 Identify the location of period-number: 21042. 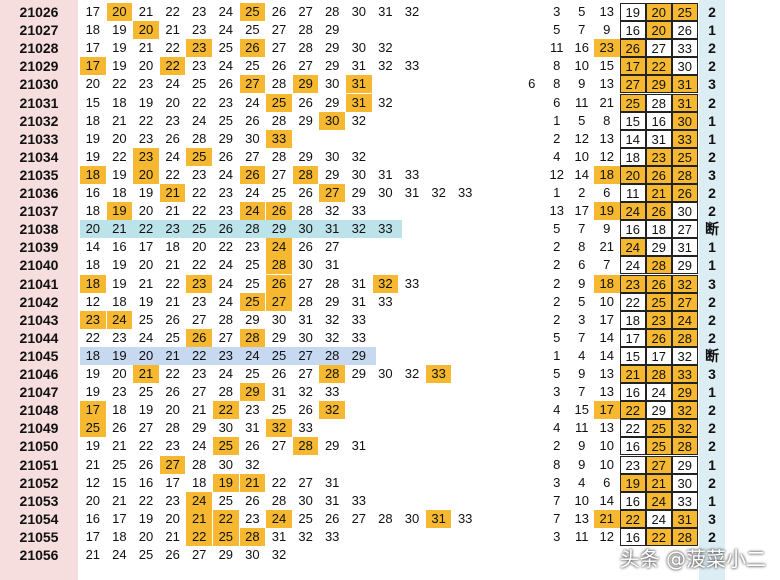
(39, 301).